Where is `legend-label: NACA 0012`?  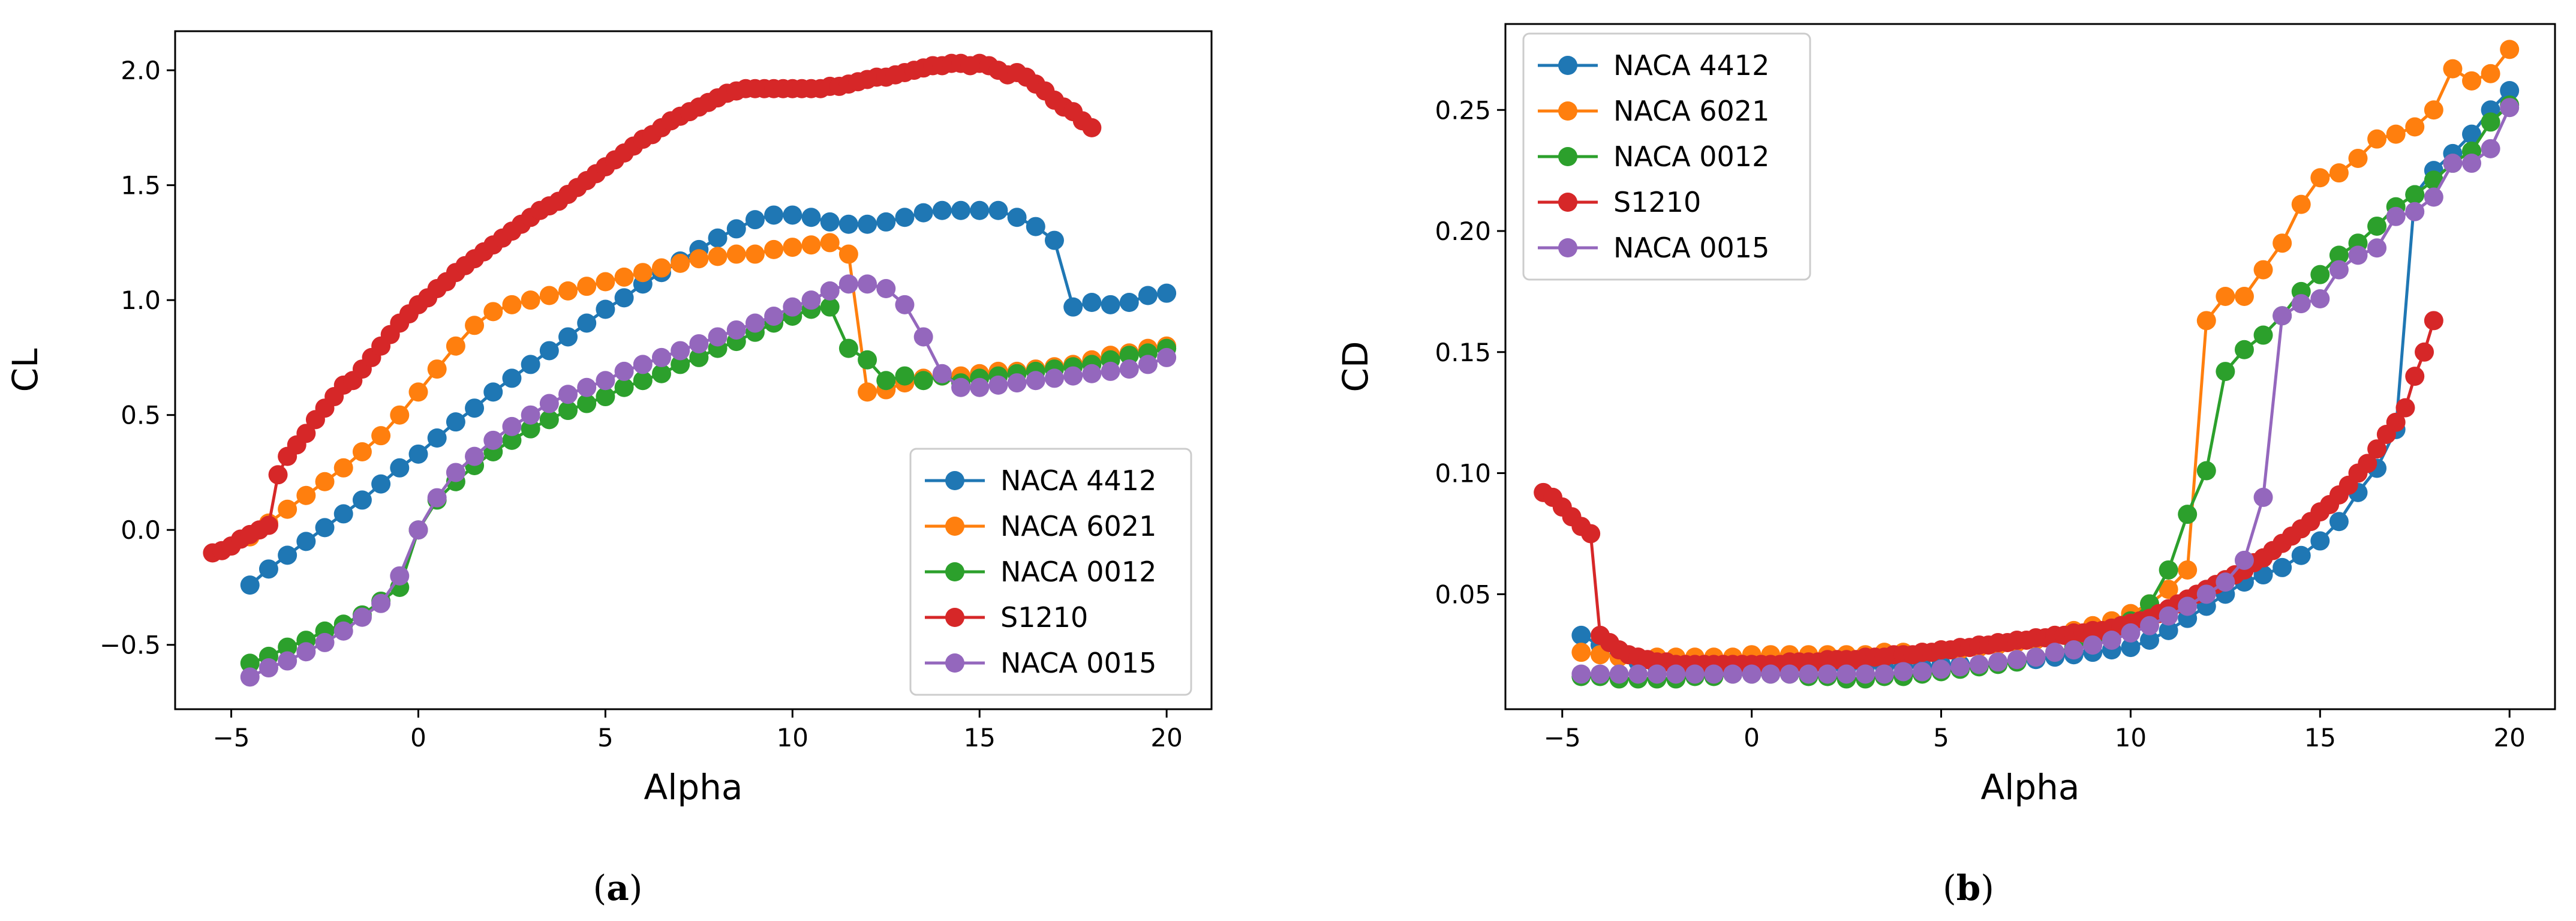 legend-label: NACA 0012 is located at coordinates (1078, 572).